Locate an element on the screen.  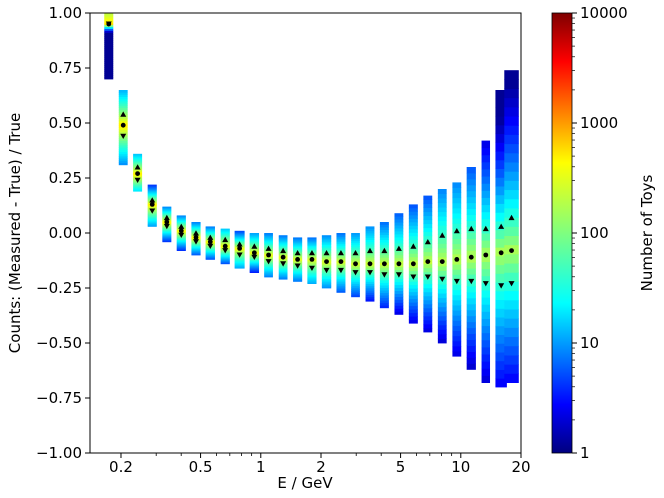
y-tick-label: 0.75 is located at coordinates (65, 68).